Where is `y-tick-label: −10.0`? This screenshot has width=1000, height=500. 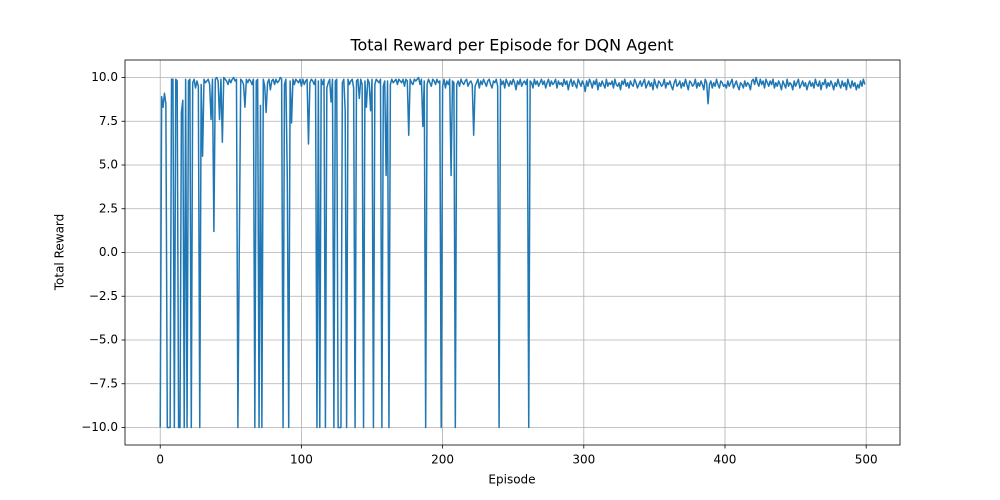 y-tick-label: −10.0 is located at coordinates (99, 427).